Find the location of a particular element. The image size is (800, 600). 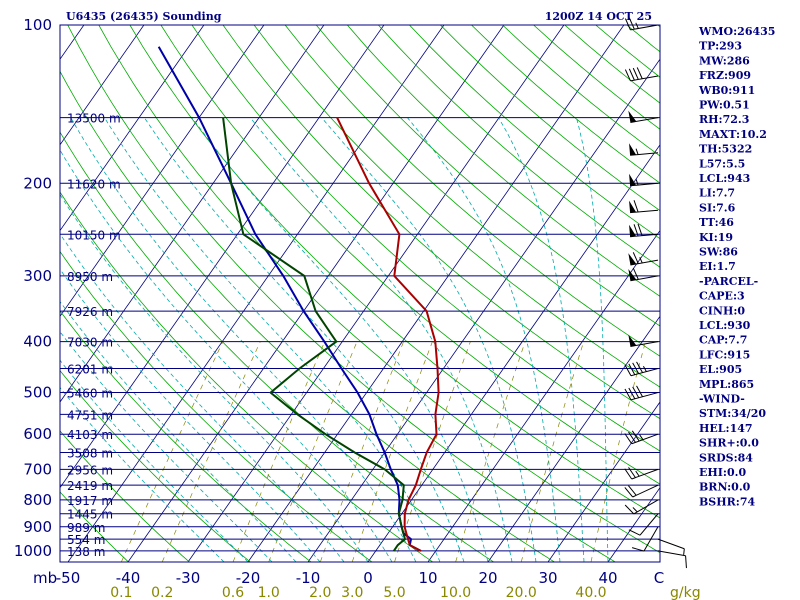

height-label: 5460 m is located at coordinates (90, 394).